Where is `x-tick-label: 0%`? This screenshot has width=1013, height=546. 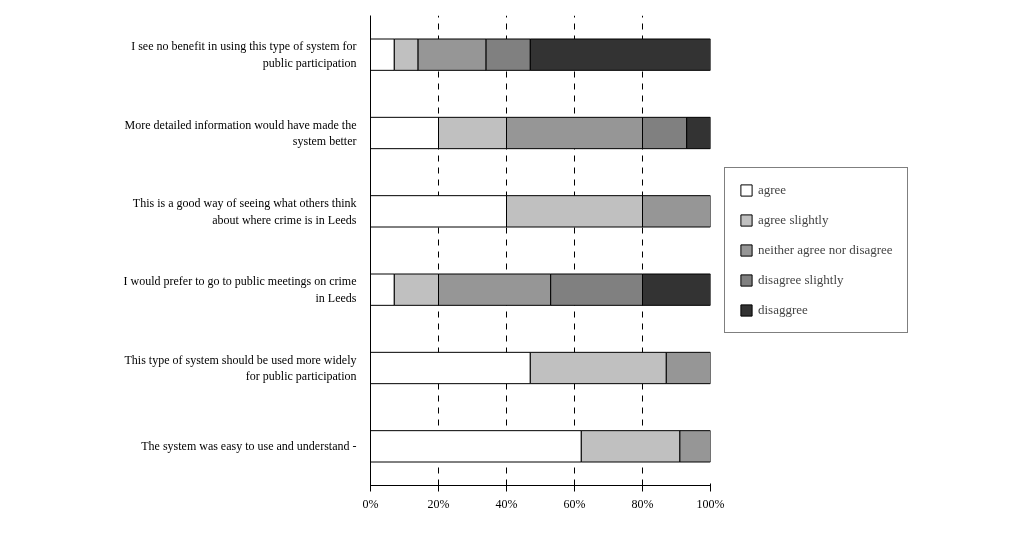
x-tick-label: 0% is located at coordinates (370, 503).